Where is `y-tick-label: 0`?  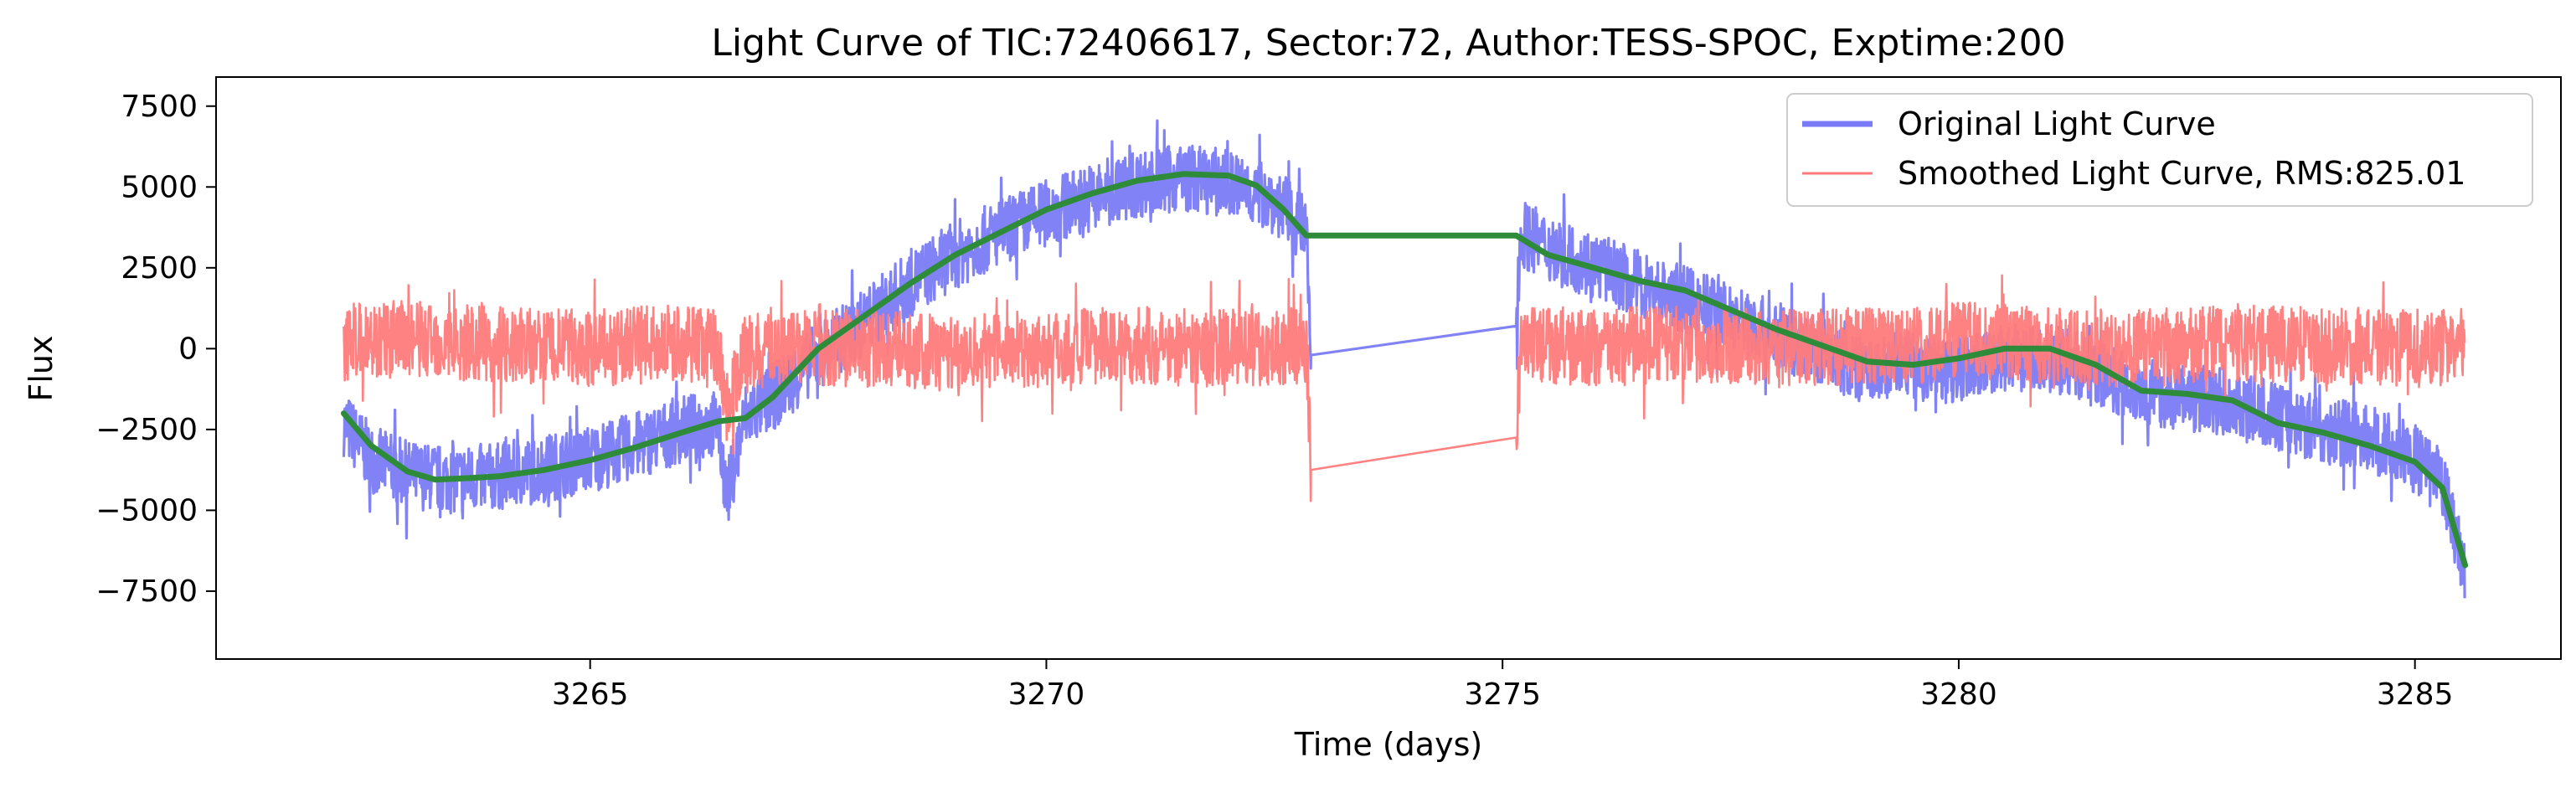
y-tick-label: 0 is located at coordinates (188, 349).